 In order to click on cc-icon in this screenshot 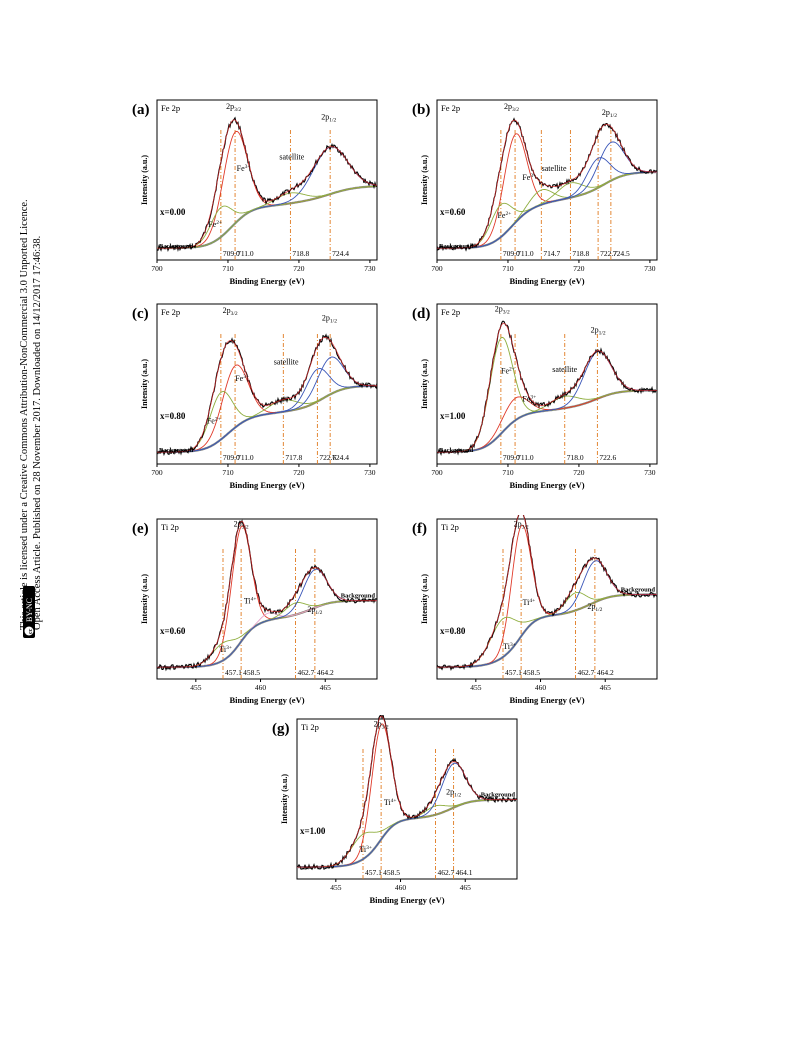, I will do `click(29, 631)`.